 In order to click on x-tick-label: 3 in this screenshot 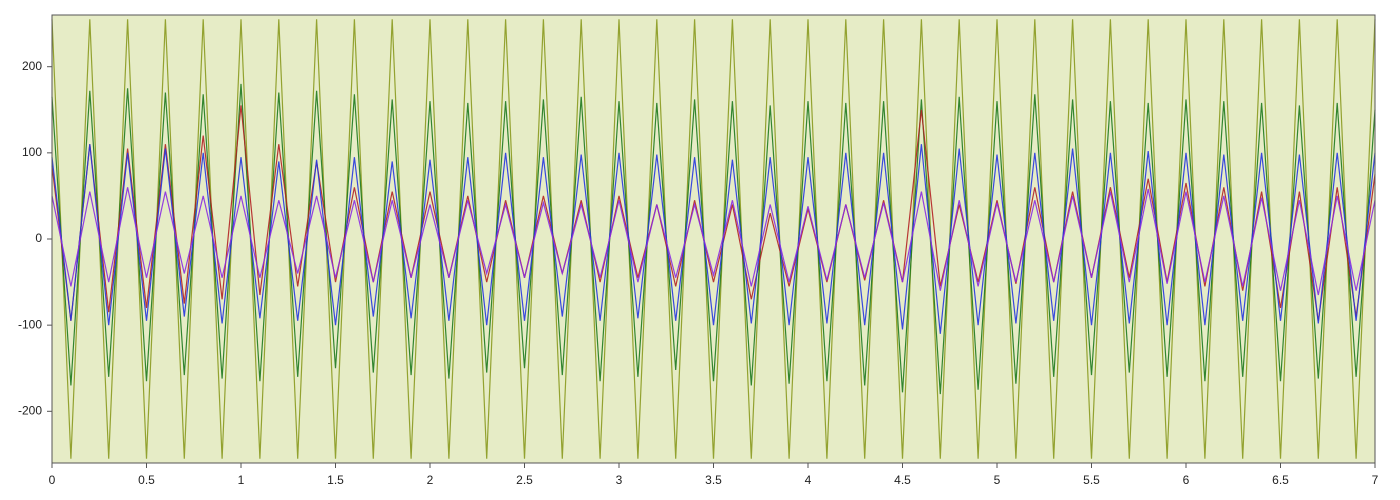, I will do `click(619, 480)`.